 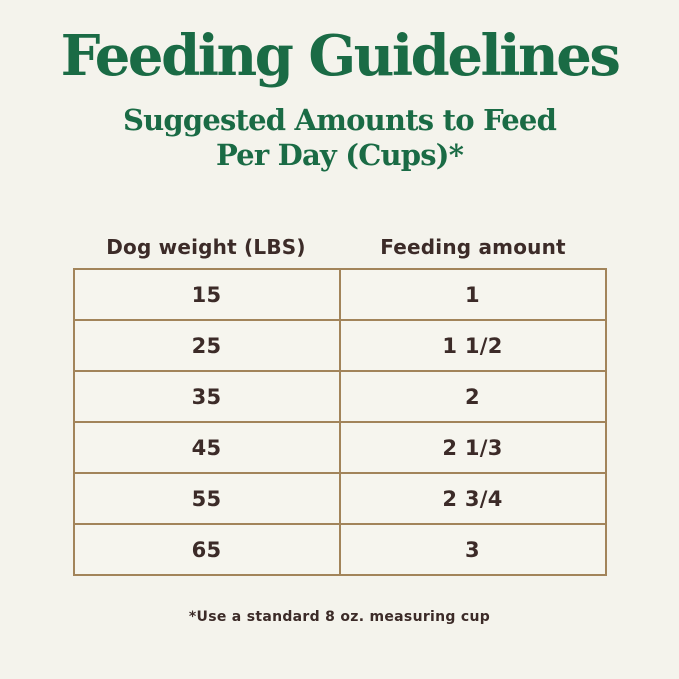 What do you see at coordinates (339, 155) in the screenshot?
I see `subtitle-line-2: Per Day (Cups)*` at bounding box center [339, 155].